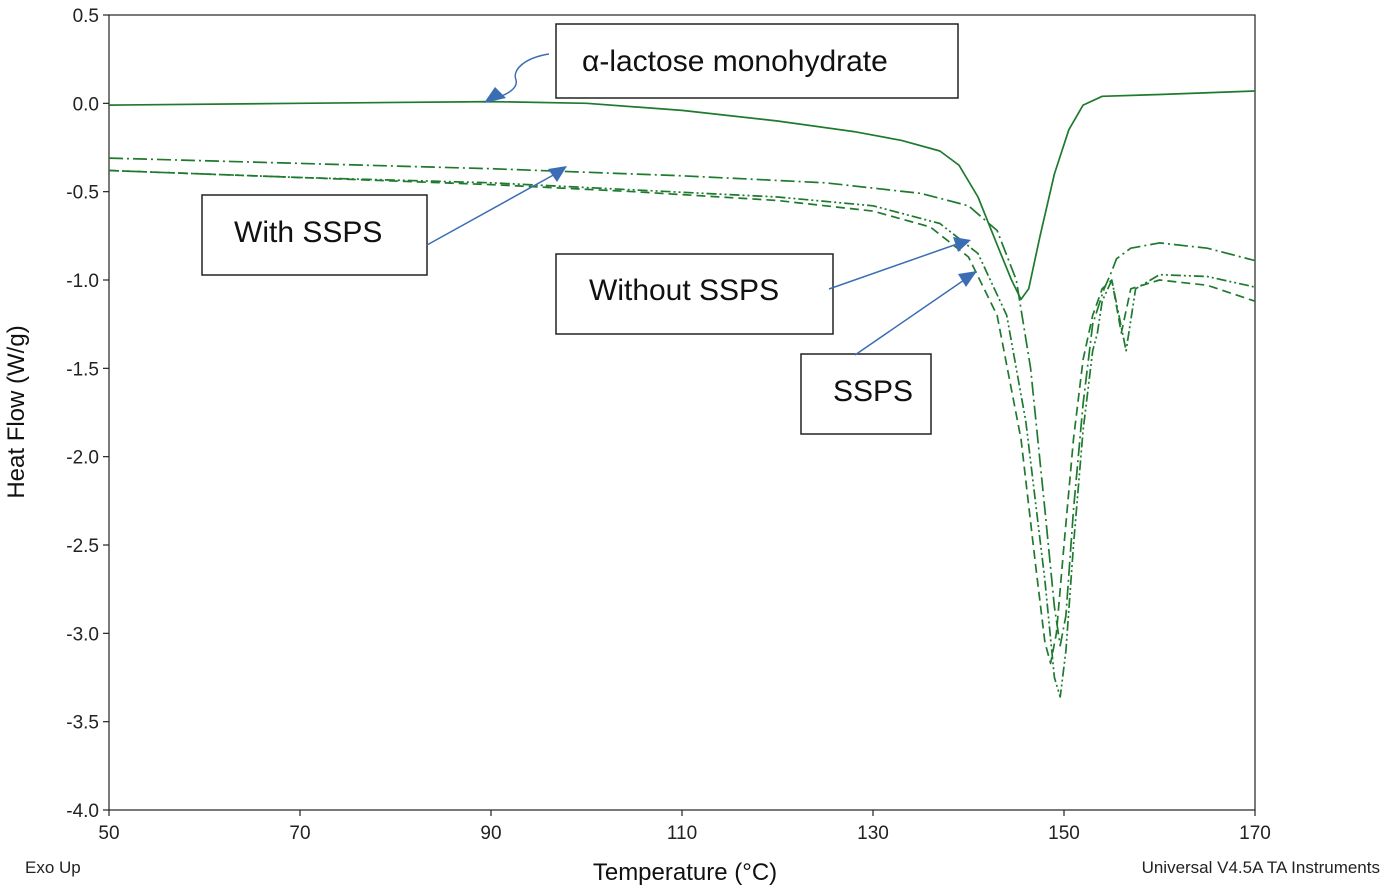 The width and height of the screenshot is (1384, 888). What do you see at coordinates (701, 204) in the screenshot?
I see `annotation-arrows` at bounding box center [701, 204].